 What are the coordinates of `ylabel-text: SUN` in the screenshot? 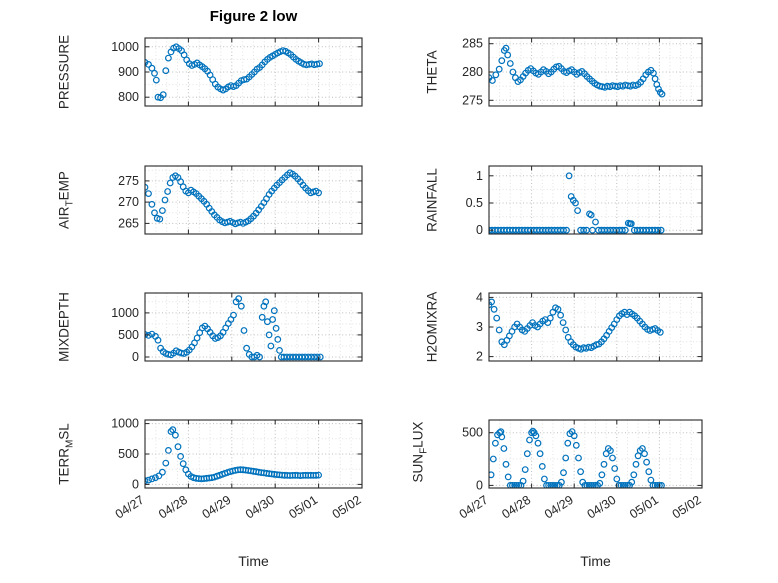 It's located at (418, 468).